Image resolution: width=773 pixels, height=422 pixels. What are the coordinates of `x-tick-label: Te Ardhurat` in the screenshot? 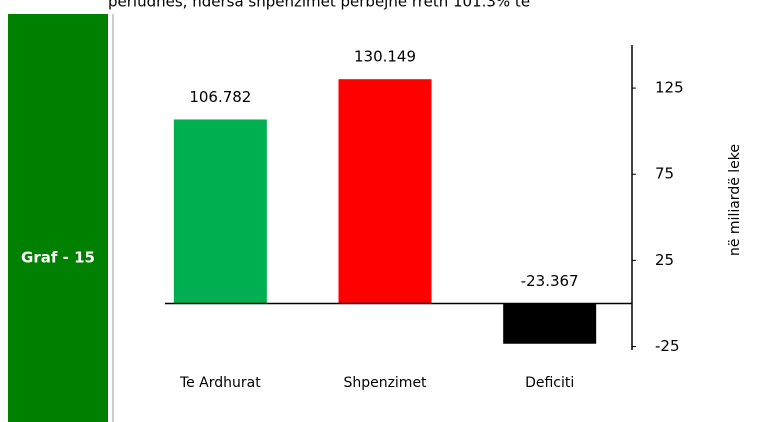 It's located at (220, 383).